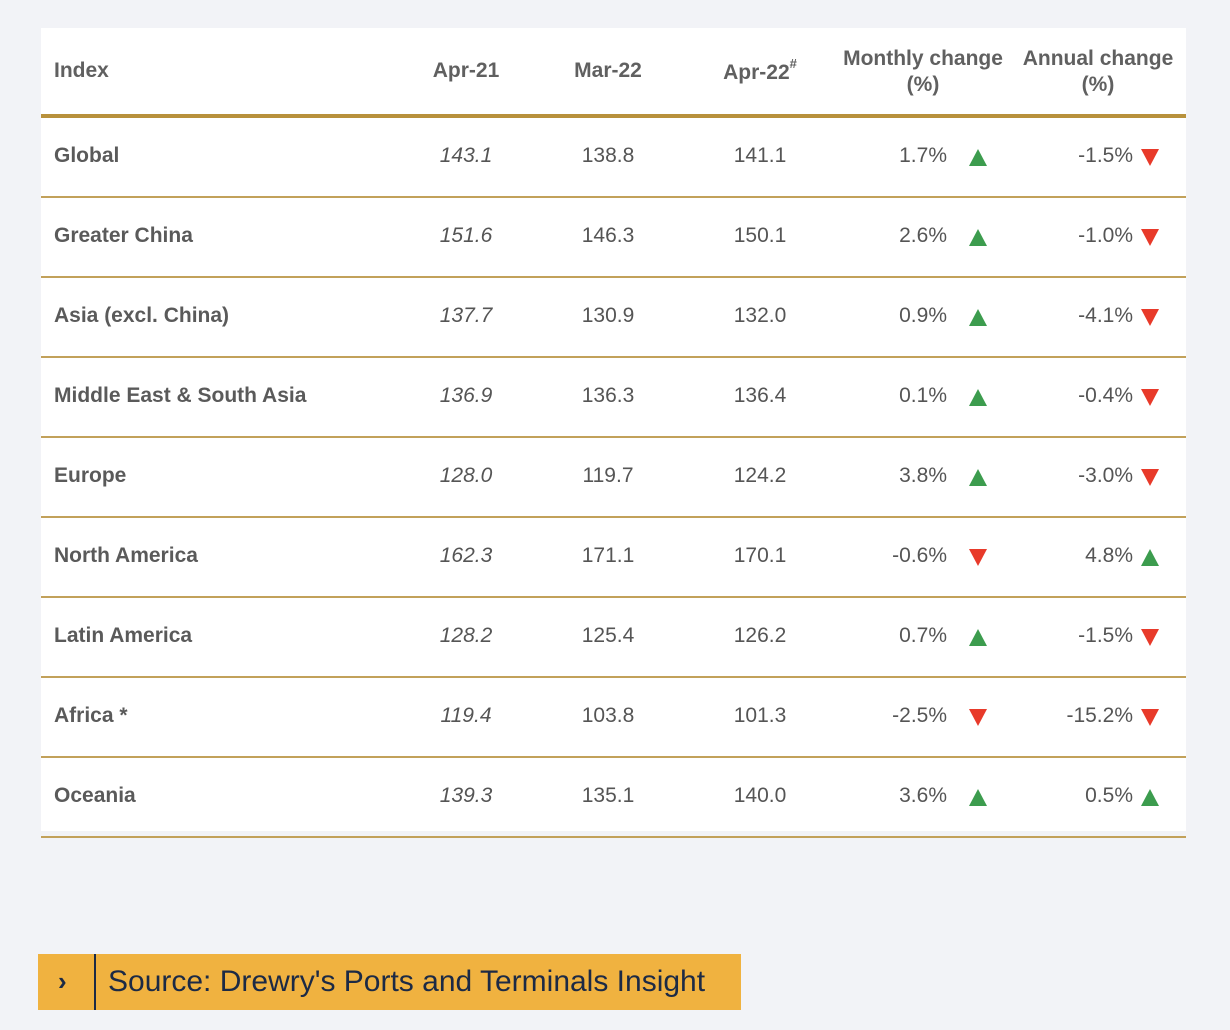 The width and height of the screenshot is (1230, 1030). I want to click on monthly-change-value: 3.6%, so click(923, 795).